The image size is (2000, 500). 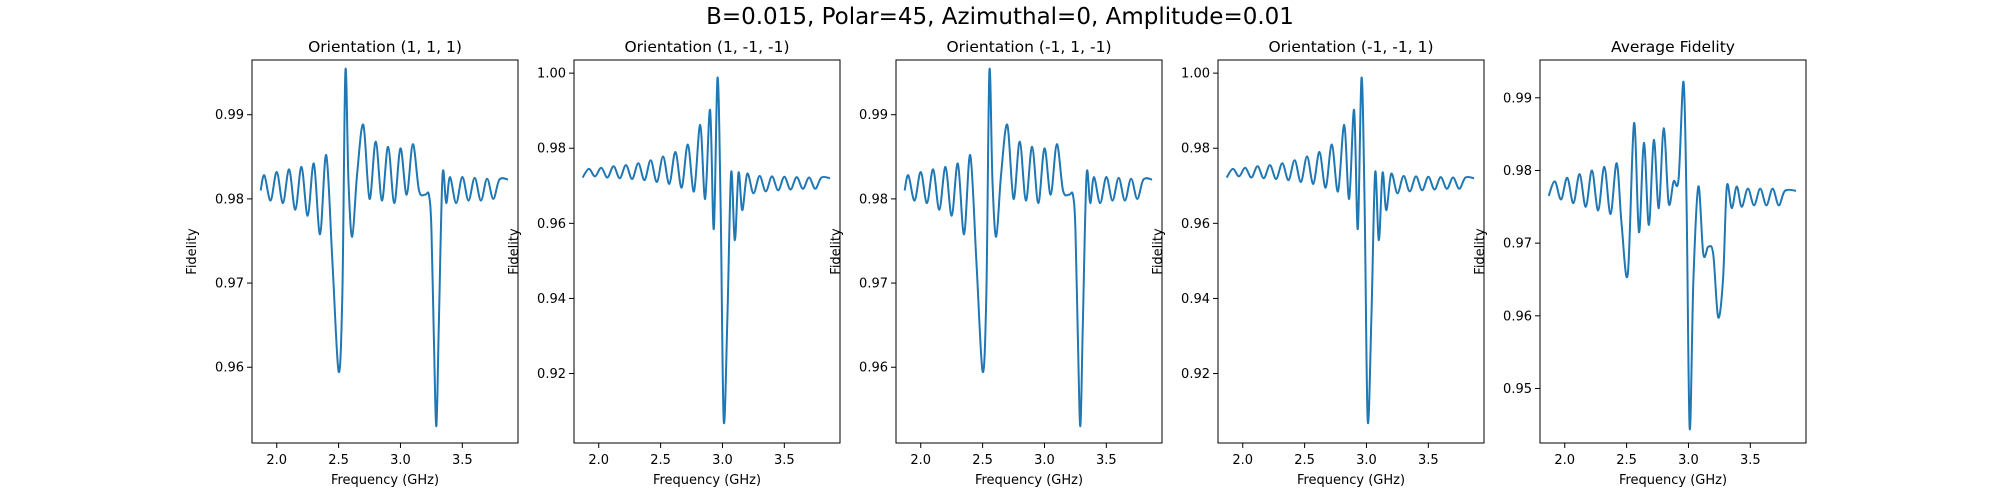 What do you see at coordinates (1350, 47) in the screenshot?
I see `subplot-title: Orientation (-1, -1, 1)` at bounding box center [1350, 47].